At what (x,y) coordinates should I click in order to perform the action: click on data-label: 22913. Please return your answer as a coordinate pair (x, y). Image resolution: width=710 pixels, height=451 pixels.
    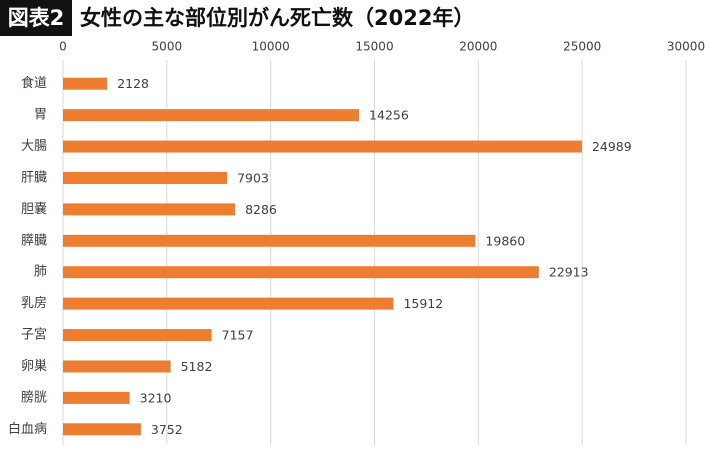
    Looking at the image, I should click on (569, 272).